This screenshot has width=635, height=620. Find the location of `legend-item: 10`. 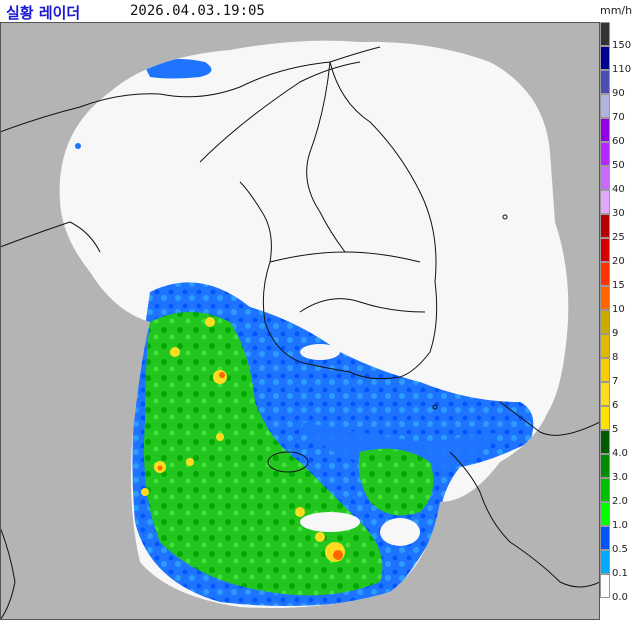

legend-item: 10 is located at coordinates (617, 300).